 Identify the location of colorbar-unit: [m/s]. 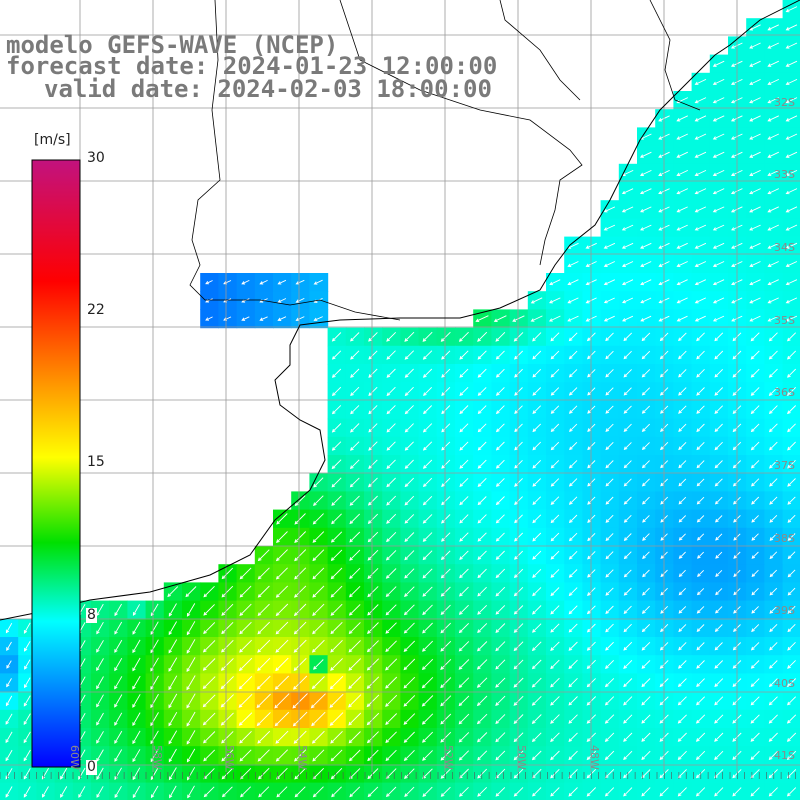
(52, 140).